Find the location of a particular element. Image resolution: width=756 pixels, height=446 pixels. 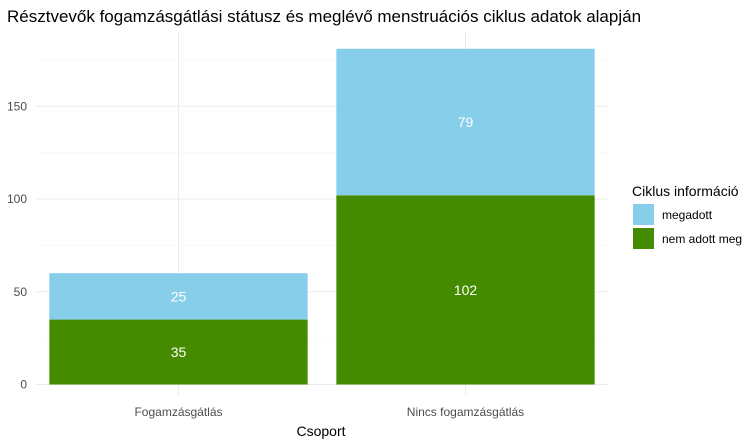

y-axis-ticks: 0 50 100 150 is located at coordinates (17, 245).